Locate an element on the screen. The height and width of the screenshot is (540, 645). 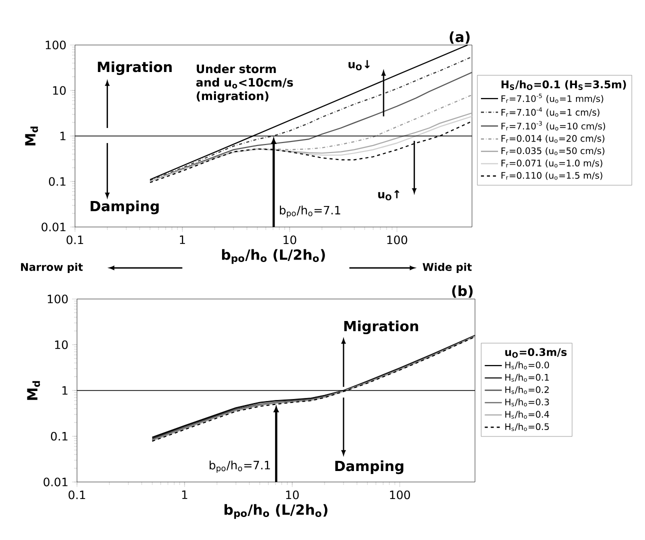
legend-label: F$_{r}$=0.035 (u$_{o}$=50 cm/s) is located at coordinates (553, 151).